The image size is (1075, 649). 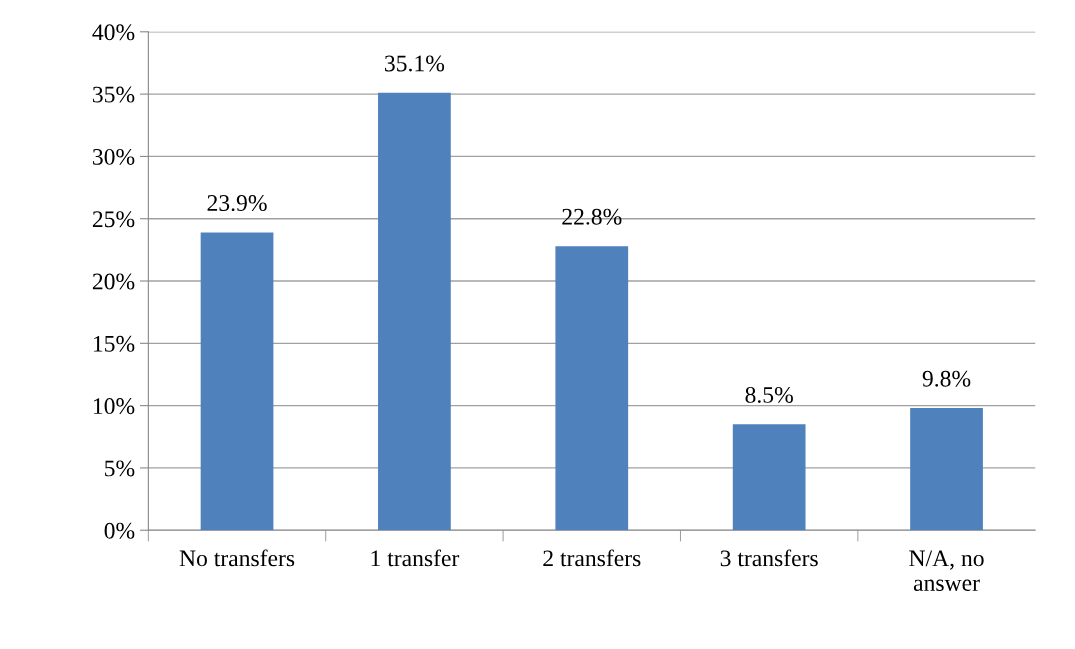 What do you see at coordinates (237, 558) in the screenshot?
I see `x-tick-label: No transfers` at bounding box center [237, 558].